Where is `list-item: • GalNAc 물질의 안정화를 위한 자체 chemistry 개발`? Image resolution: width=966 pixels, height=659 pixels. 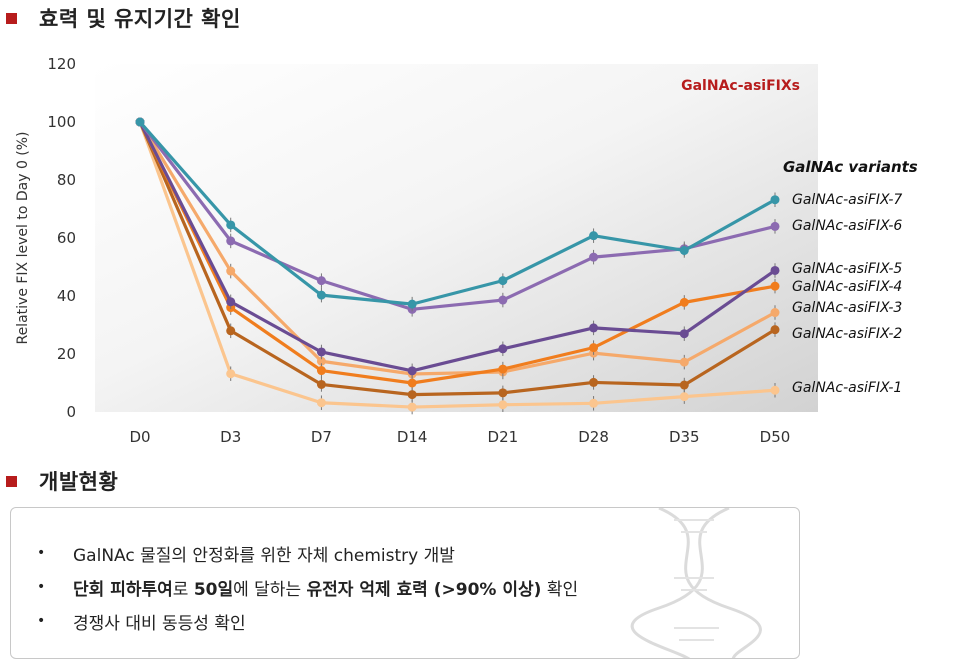 list-item: • GalNAc 물질의 안정화를 위한 자체 chemistry 개발 is located at coordinates (307, 553).